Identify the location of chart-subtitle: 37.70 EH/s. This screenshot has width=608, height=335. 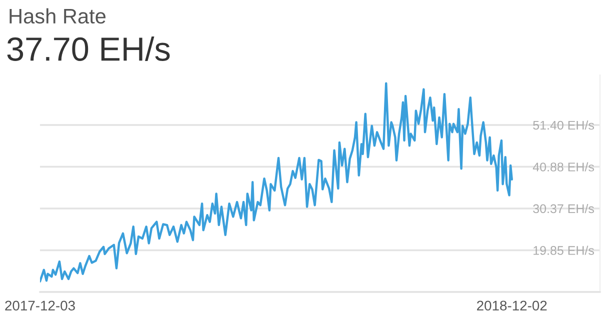
(88, 48).